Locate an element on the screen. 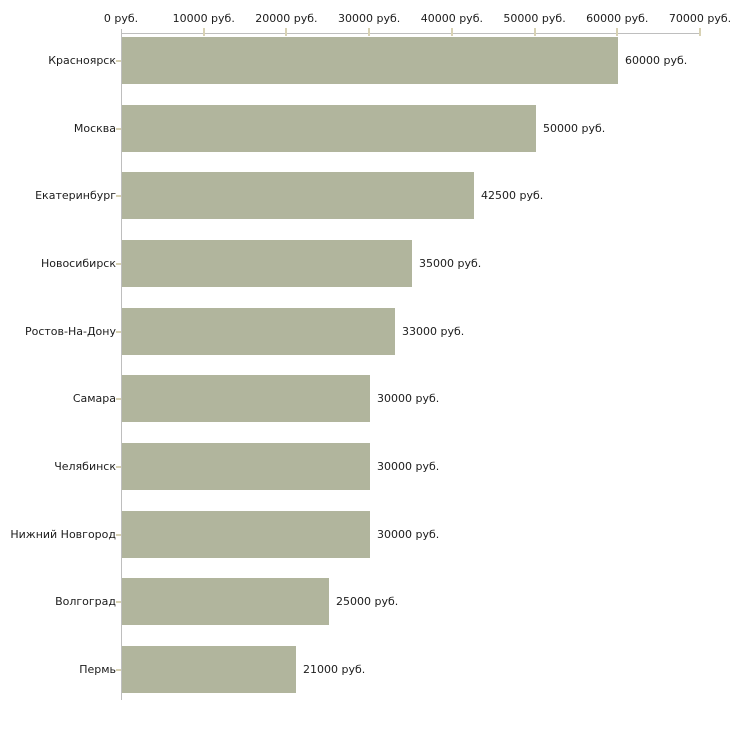 The height and width of the screenshot is (730, 730). category-label: Новосибирск is located at coordinates (78, 263).